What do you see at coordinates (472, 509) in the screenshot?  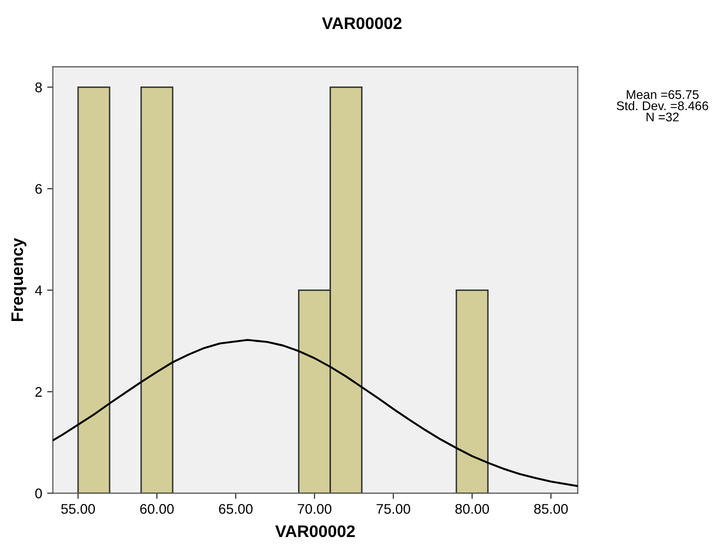 I see `x-tick-label: 80.00` at bounding box center [472, 509].